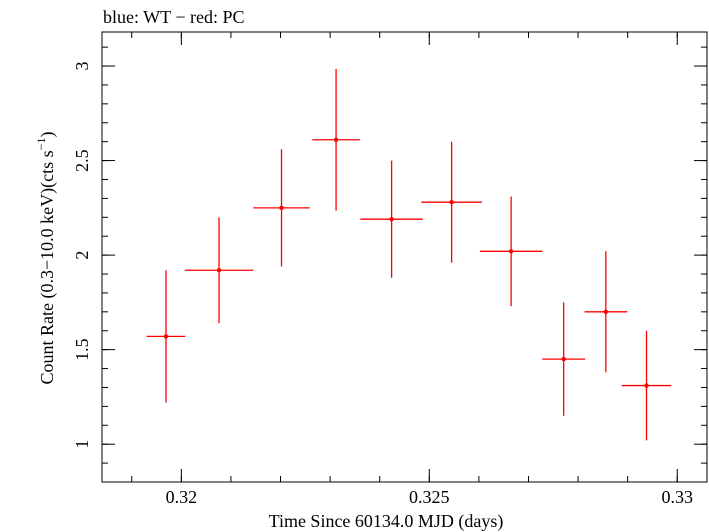  I want to click on x-axis-label: Time Since 60134.0 MJD (days), so click(386, 521).